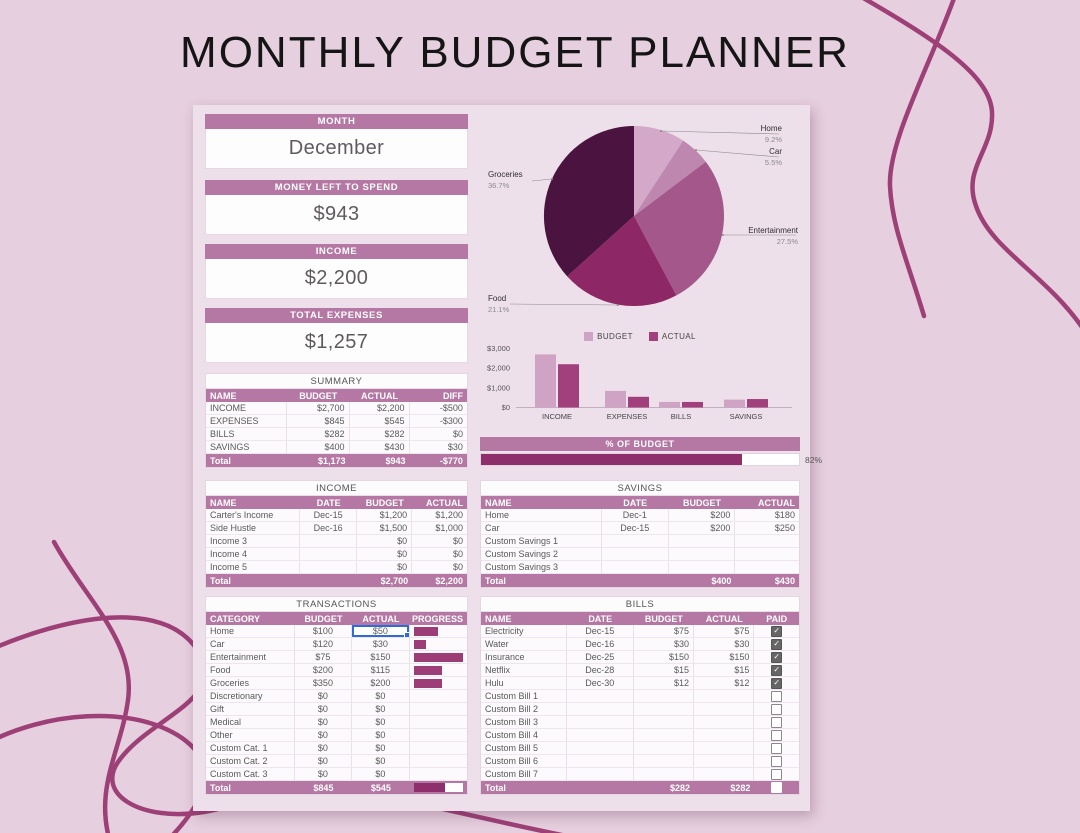 The height and width of the screenshot is (833, 1080). What do you see at coordinates (250, 735) in the screenshot?
I see `cell: Other` at bounding box center [250, 735].